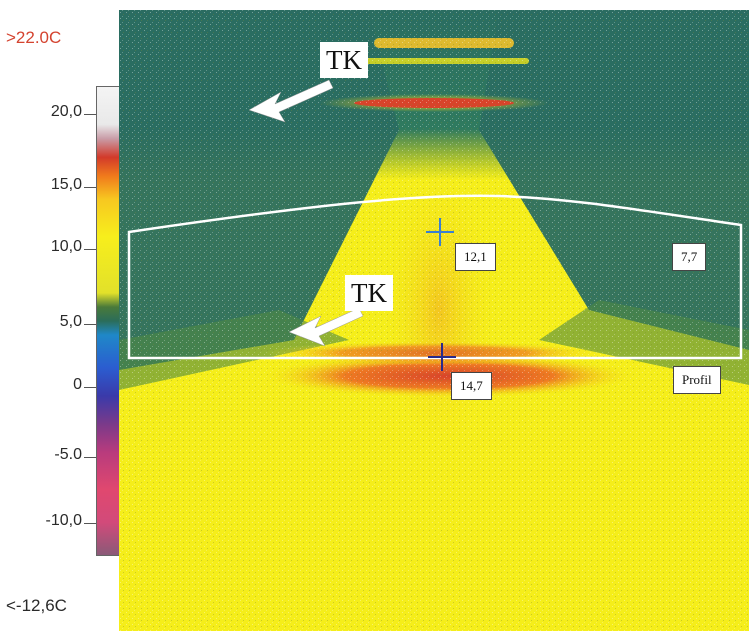 The image size is (749, 631). What do you see at coordinates (66, 184) in the screenshot?
I see `scale-tick-label: 15,0` at bounding box center [66, 184].